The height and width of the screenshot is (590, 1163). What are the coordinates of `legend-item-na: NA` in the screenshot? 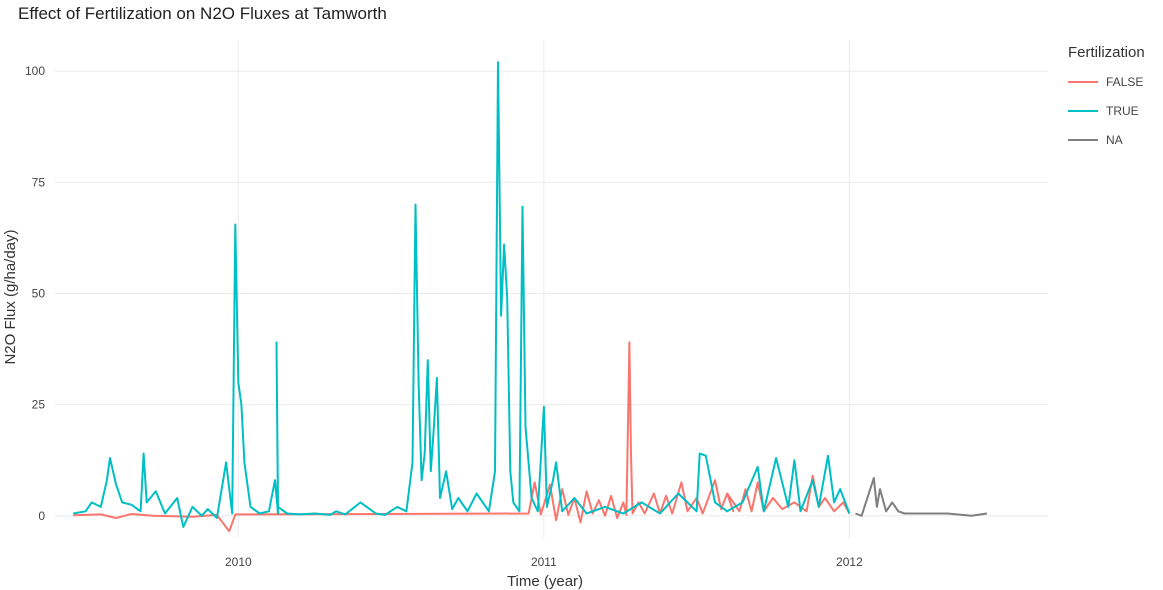 It's located at (1114, 139).